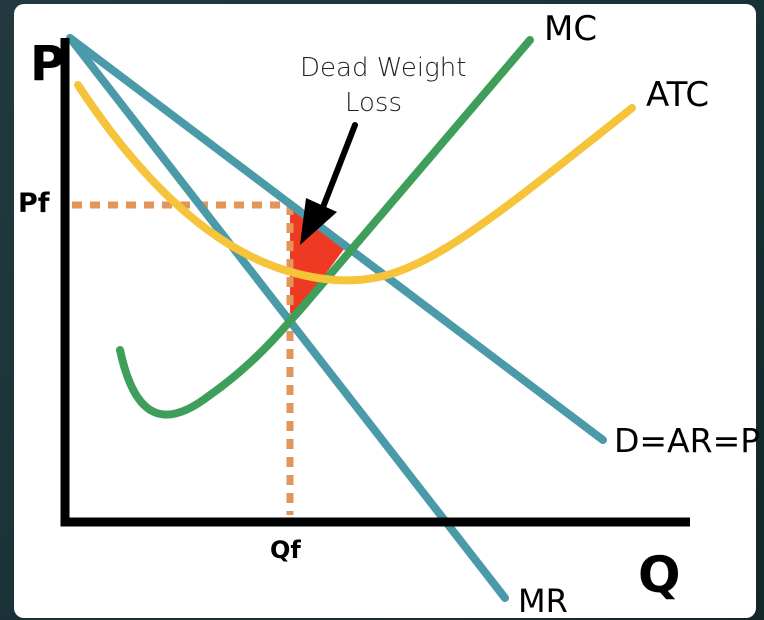 This screenshot has height=620, width=764. Describe the element at coordinates (285, 550) in the screenshot. I see `quantity-label: Qf` at that location.